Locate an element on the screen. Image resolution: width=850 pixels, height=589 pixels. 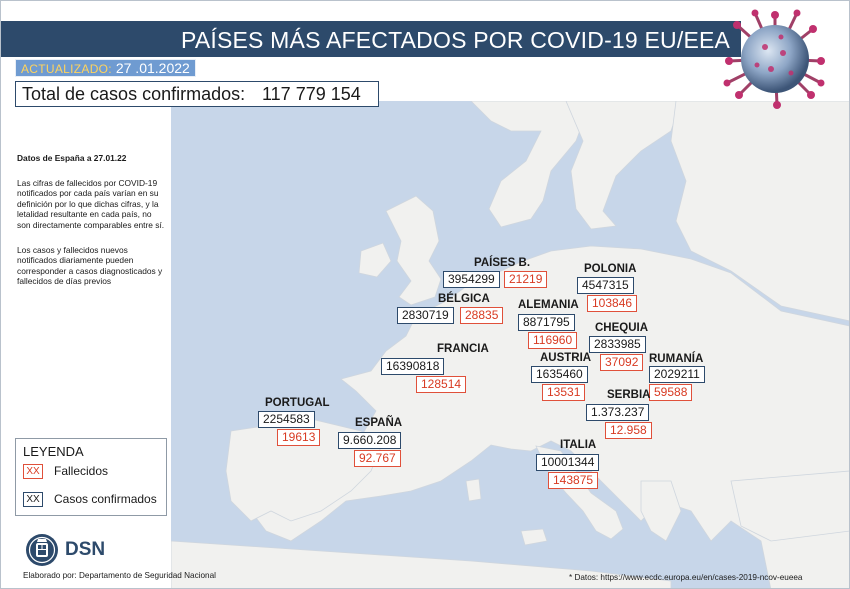
cases-france: 16390818 is located at coordinates (413, 366).